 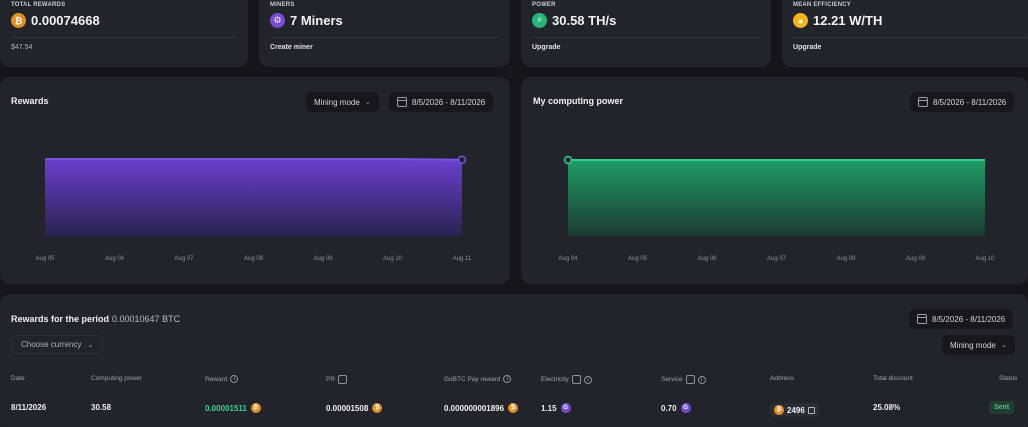 I want to click on header-computing-power: Computing power, so click(x=116, y=378).